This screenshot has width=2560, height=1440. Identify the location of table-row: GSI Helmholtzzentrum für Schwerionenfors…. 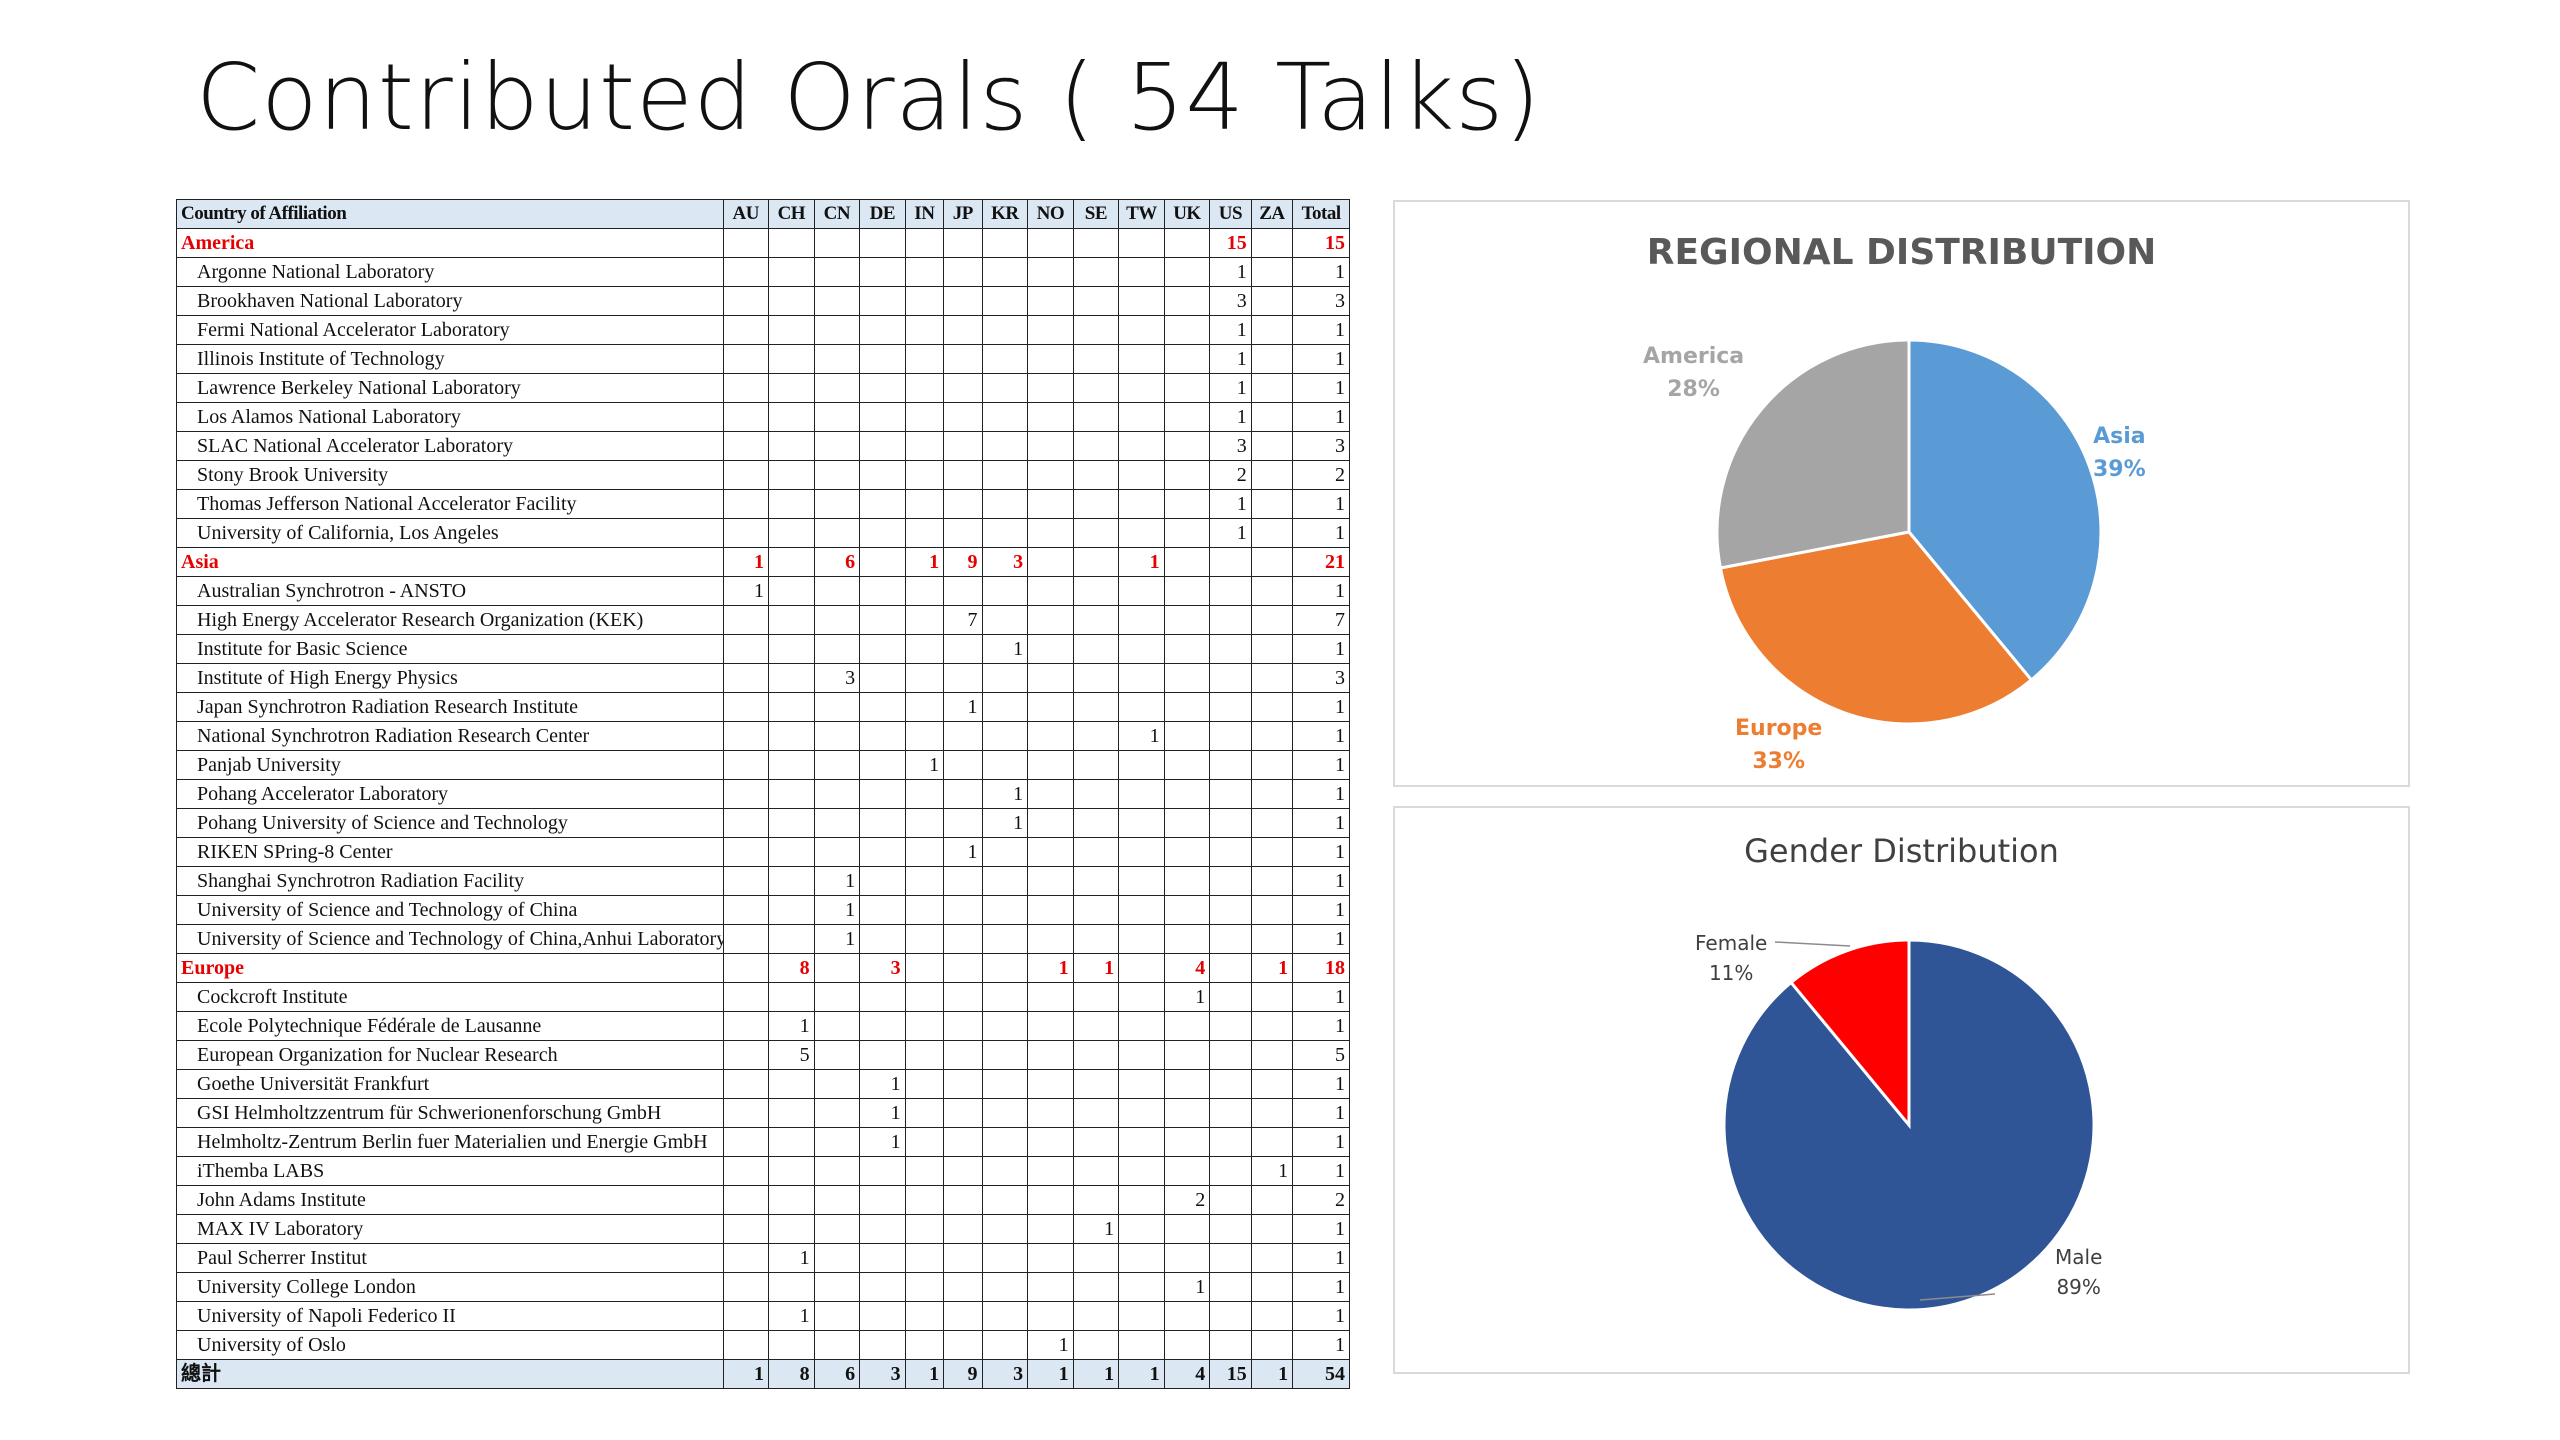
(763, 1113).